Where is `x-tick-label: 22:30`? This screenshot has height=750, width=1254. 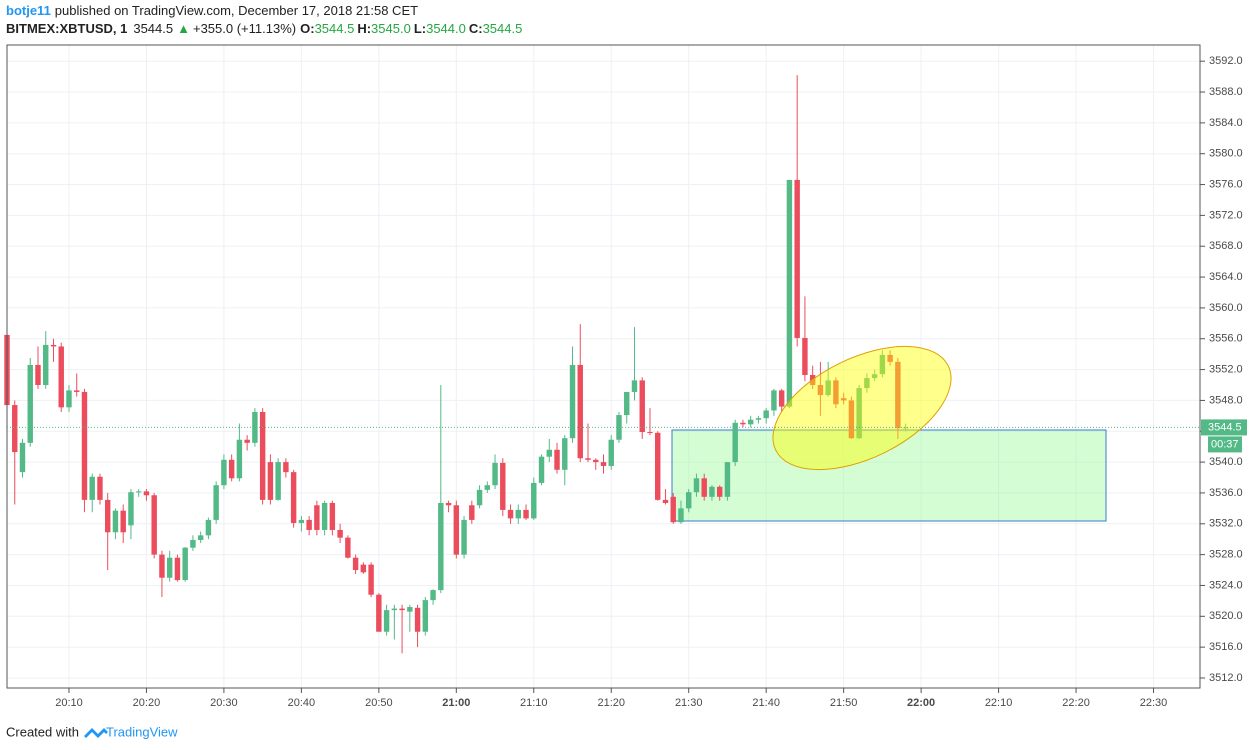 x-tick-label: 22:30 is located at coordinates (1154, 703).